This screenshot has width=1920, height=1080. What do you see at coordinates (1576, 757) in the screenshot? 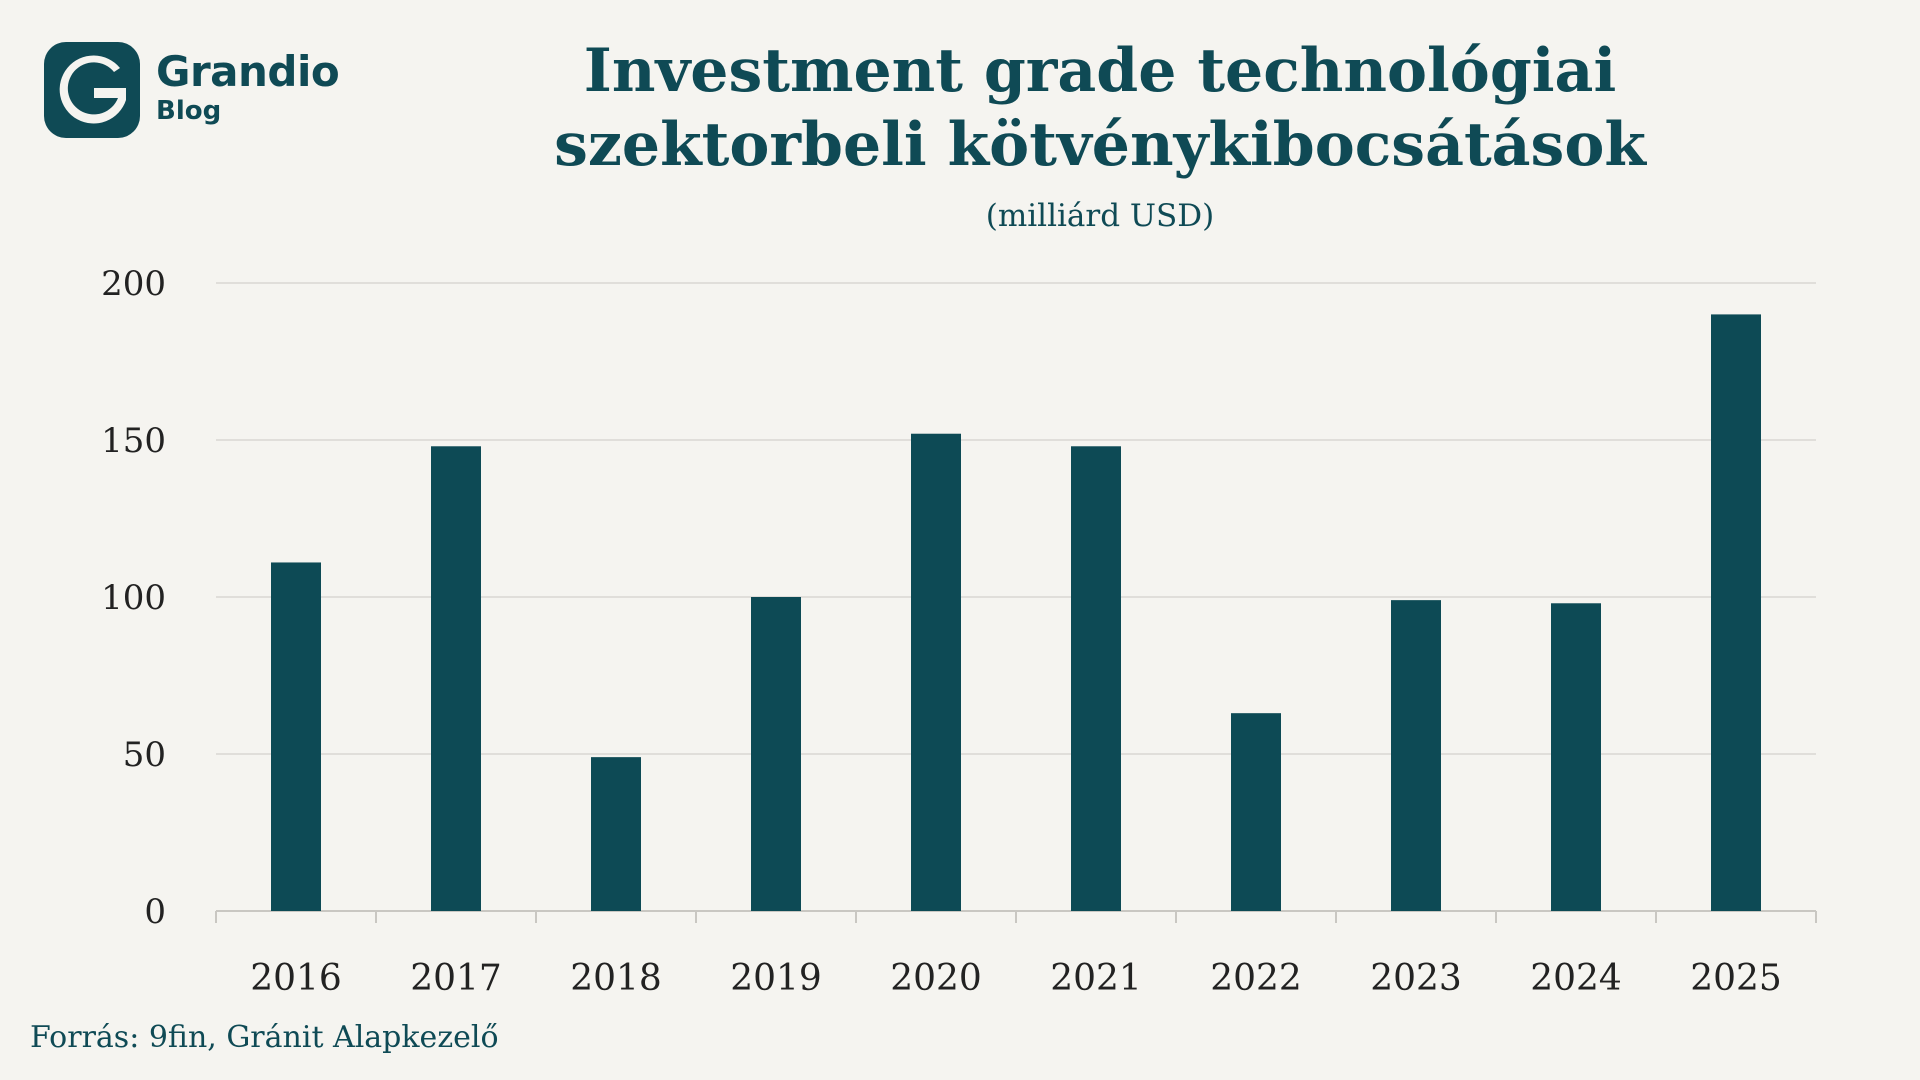
I see `bar-2024` at bounding box center [1576, 757].